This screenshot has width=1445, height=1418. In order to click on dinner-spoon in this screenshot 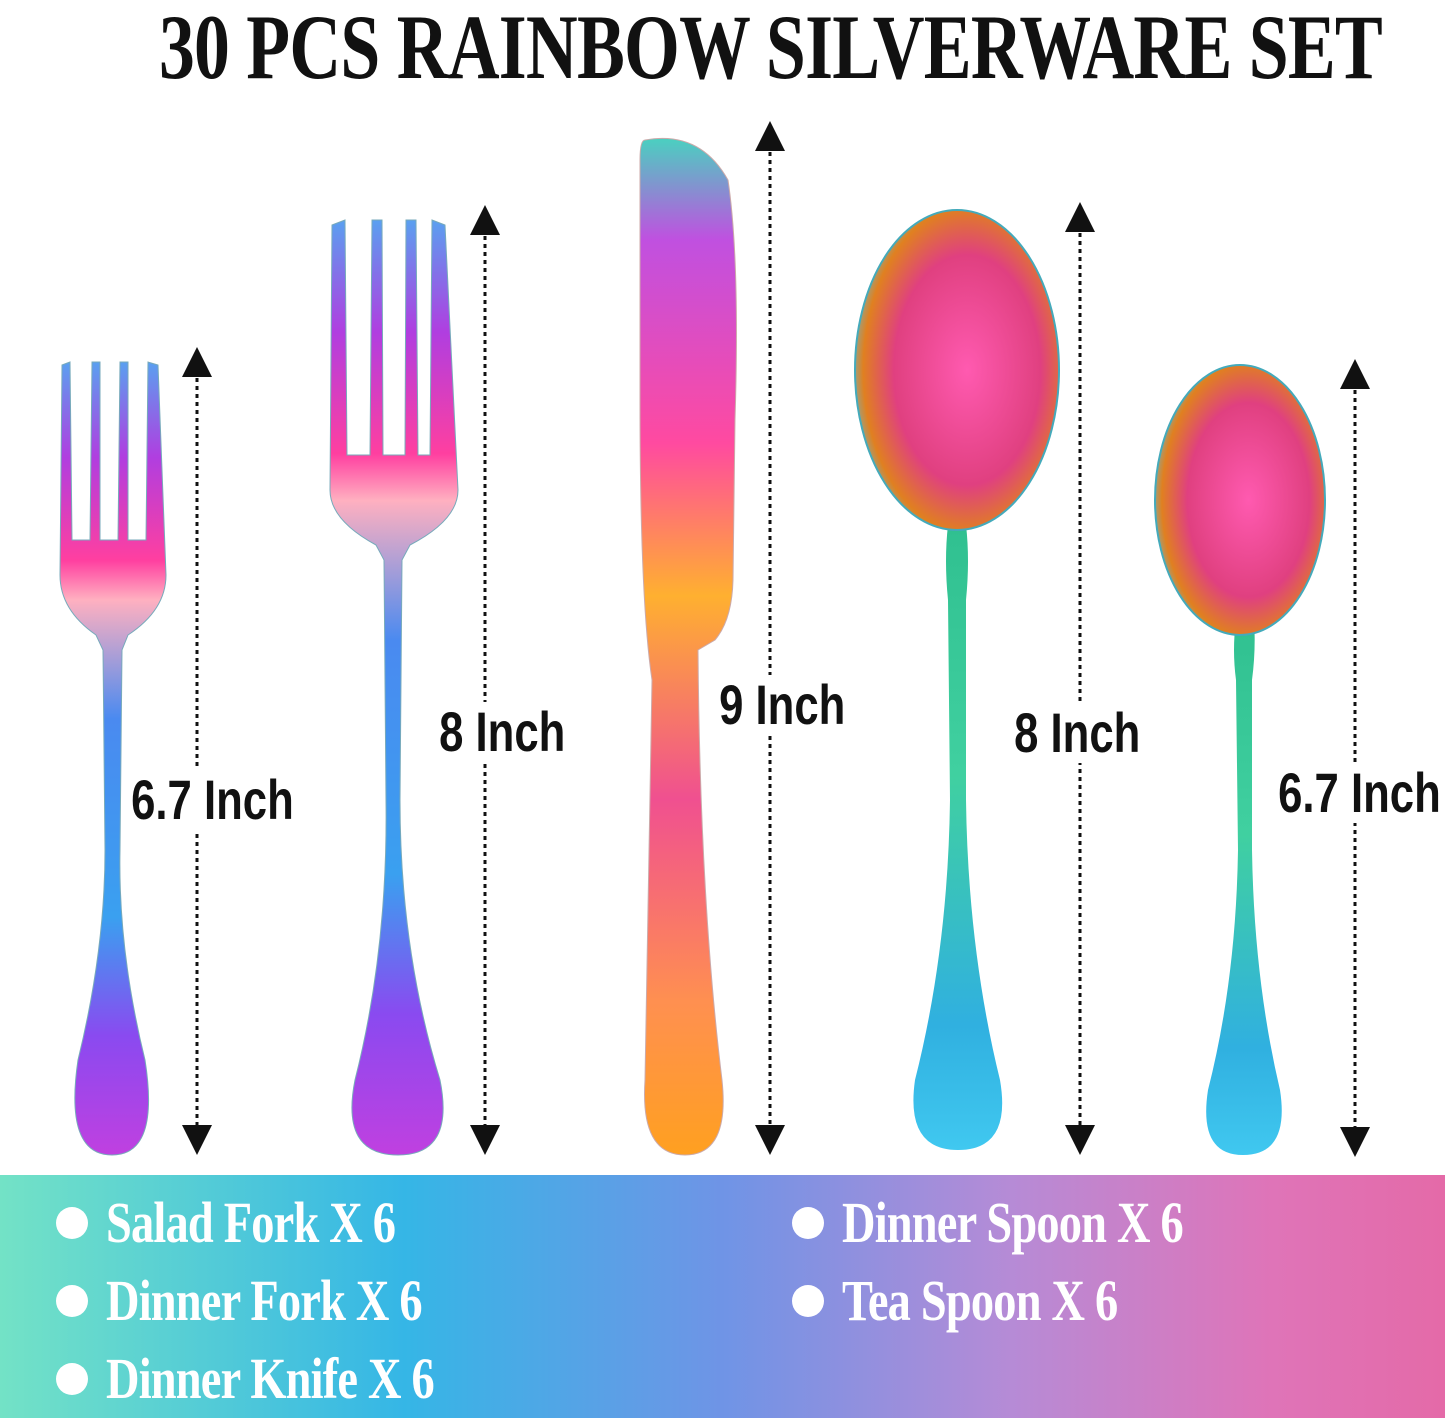, I will do `click(957, 679)`.